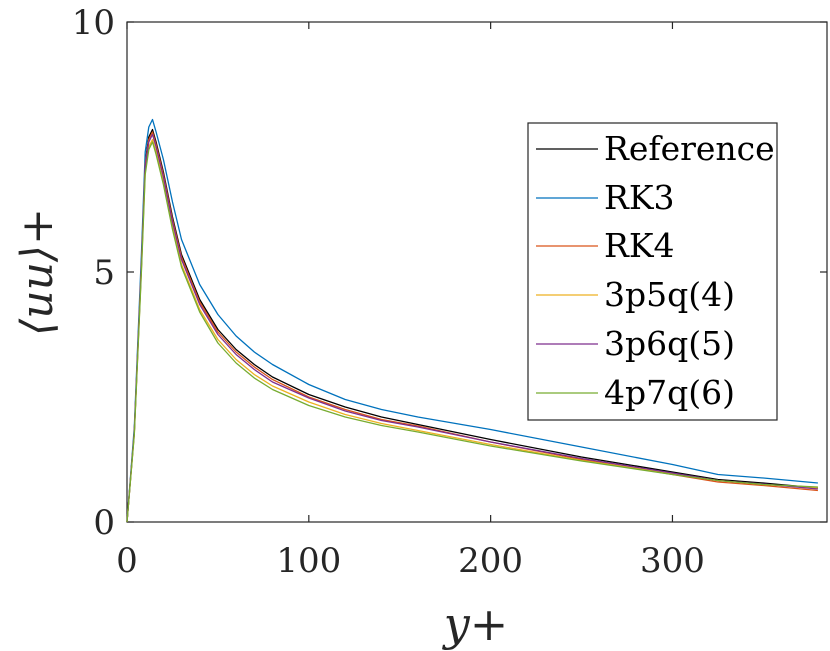 Image resolution: width=830 pixels, height=651 pixels. What do you see at coordinates (669, 343) in the screenshot?
I see `legend-label: 3p6q(5)` at bounding box center [669, 343].